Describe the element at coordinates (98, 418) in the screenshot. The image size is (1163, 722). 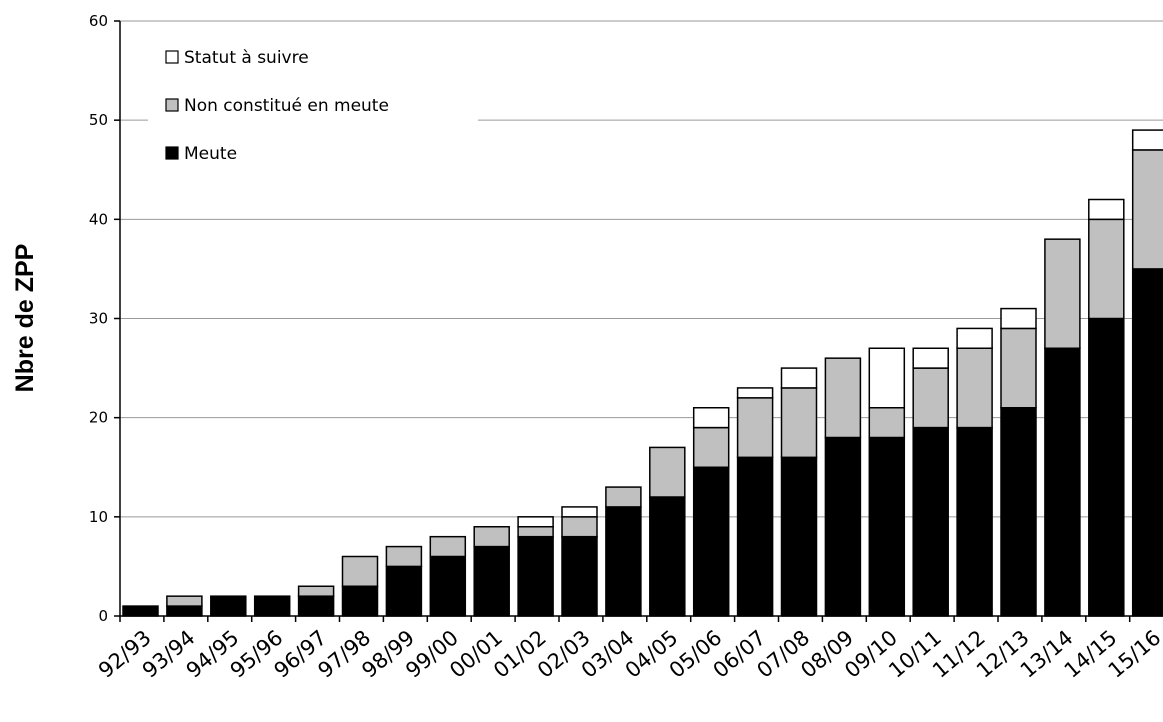
I see `y-tick-label: 20` at that location.